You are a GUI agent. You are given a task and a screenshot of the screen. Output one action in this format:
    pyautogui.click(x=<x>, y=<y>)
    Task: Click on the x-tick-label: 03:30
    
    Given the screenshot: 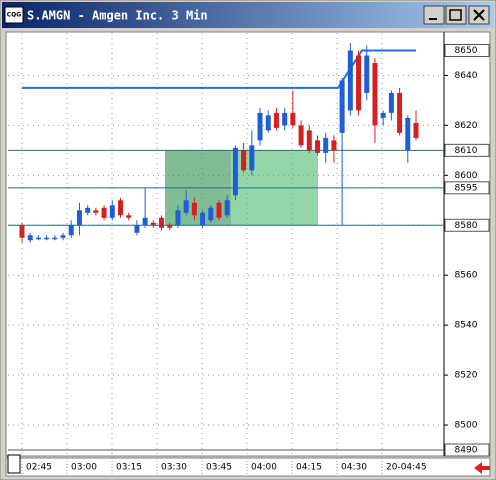 What is the action you would take?
    pyautogui.click(x=174, y=468)
    